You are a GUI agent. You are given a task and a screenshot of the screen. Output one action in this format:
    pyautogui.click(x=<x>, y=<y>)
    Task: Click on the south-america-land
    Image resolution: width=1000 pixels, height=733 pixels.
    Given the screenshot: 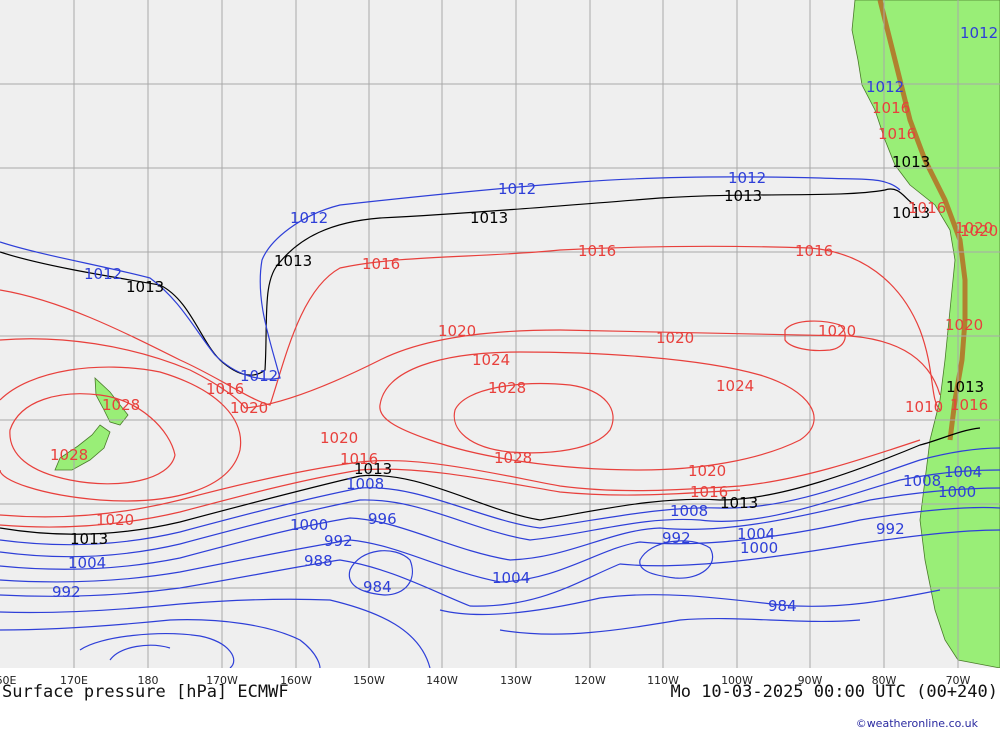 What is the action you would take?
    pyautogui.click(x=925, y=334)
    